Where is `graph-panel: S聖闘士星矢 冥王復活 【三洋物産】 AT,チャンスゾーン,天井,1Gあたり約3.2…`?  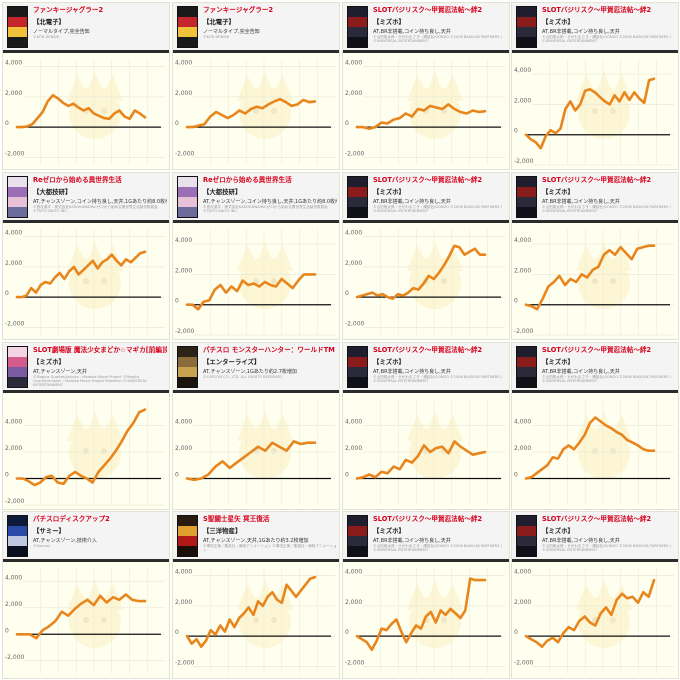
graph-panel: S聖闘士星矢 冥王復活 【三洋物産】 AT,チャンスゾーン,天井,1Gあたり約3.2… is located at coordinates (256, 595).